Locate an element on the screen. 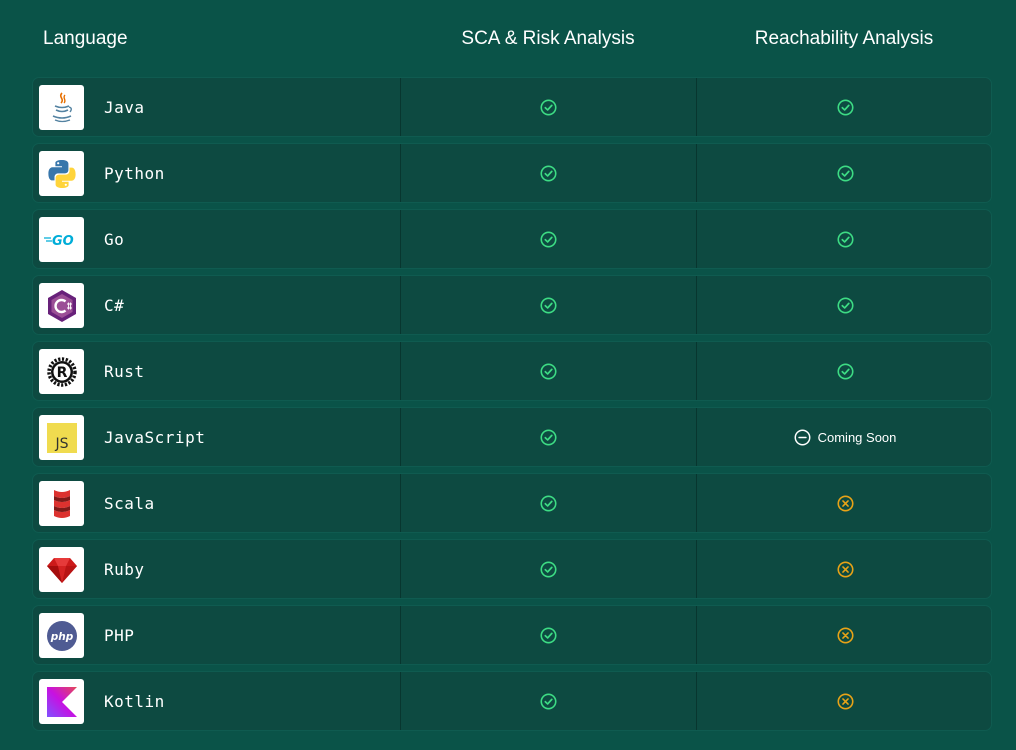  language-name: PHP is located at coordinates (119, 635).